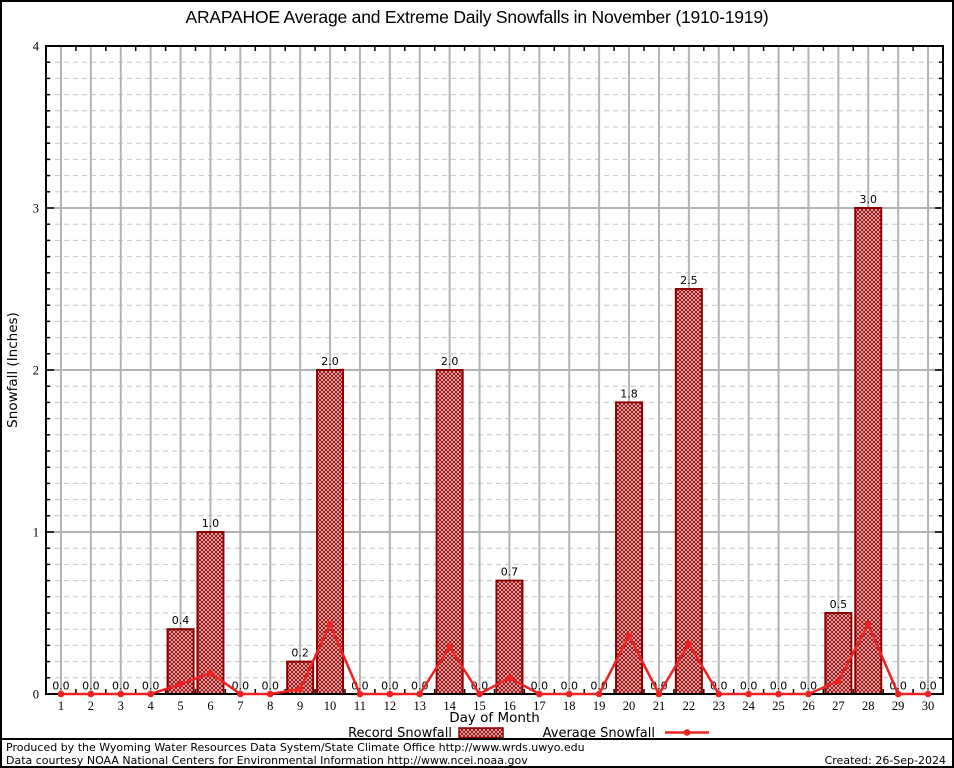 The width and height of the screenshot is (954, 768). Describe the element at coordinates (360, 706) in the screenshot. I see `x-tick-label: 11` at that location.